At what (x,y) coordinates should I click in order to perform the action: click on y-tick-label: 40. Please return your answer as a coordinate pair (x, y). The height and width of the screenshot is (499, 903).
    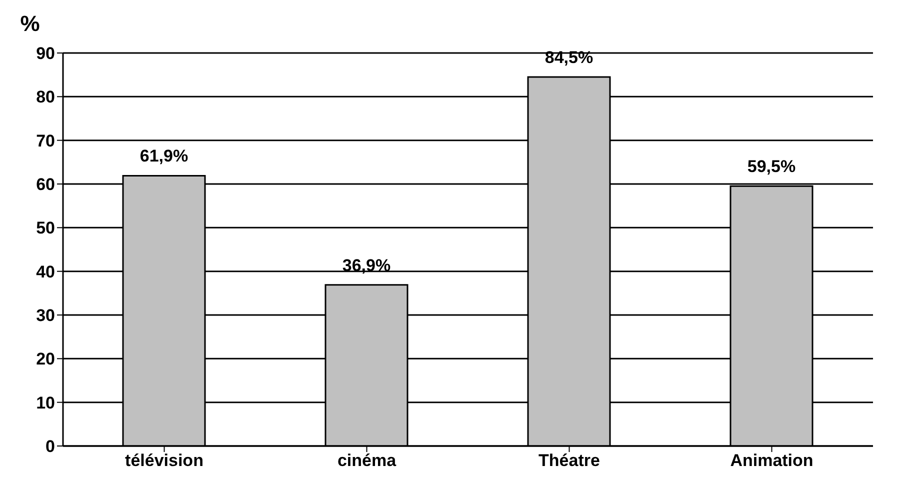
    Looking at the image, I should click on (45, 272).